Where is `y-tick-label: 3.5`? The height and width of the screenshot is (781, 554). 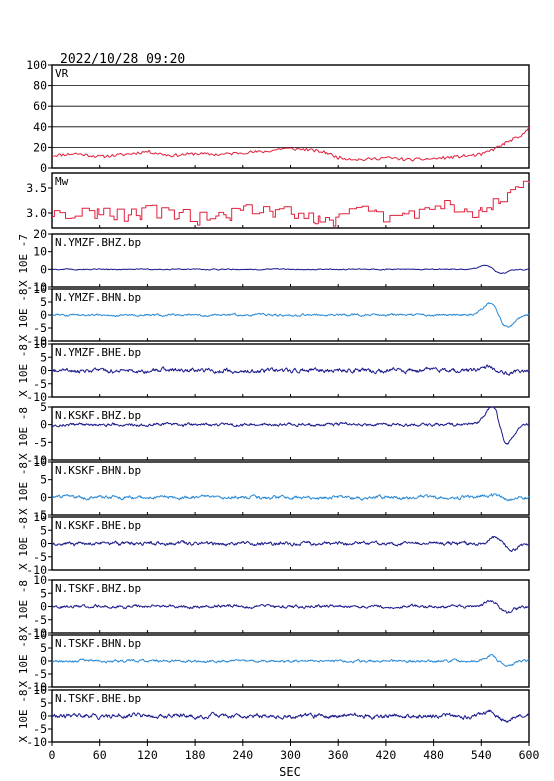
y-tick-label: 3.5 is located at coordinates (36, 188).